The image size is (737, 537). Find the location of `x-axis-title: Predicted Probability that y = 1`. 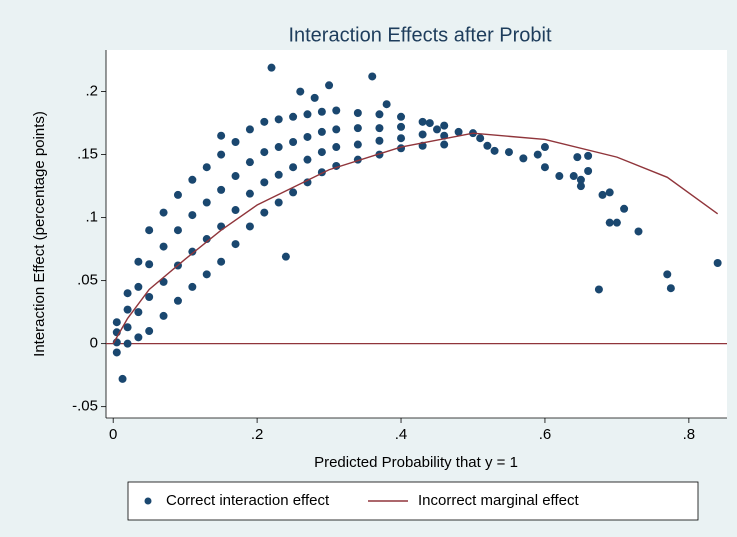

x-axis-title: Predicted Probability that y = 1 is located at coordinates (416, 462).